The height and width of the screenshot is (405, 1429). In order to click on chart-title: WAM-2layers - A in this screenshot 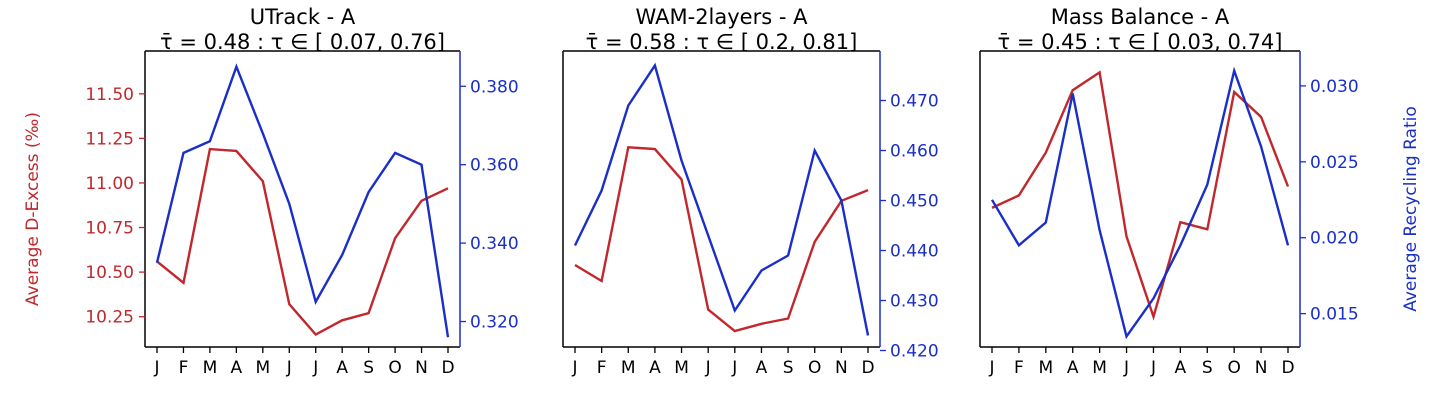, I will do `click(722, 17)`.